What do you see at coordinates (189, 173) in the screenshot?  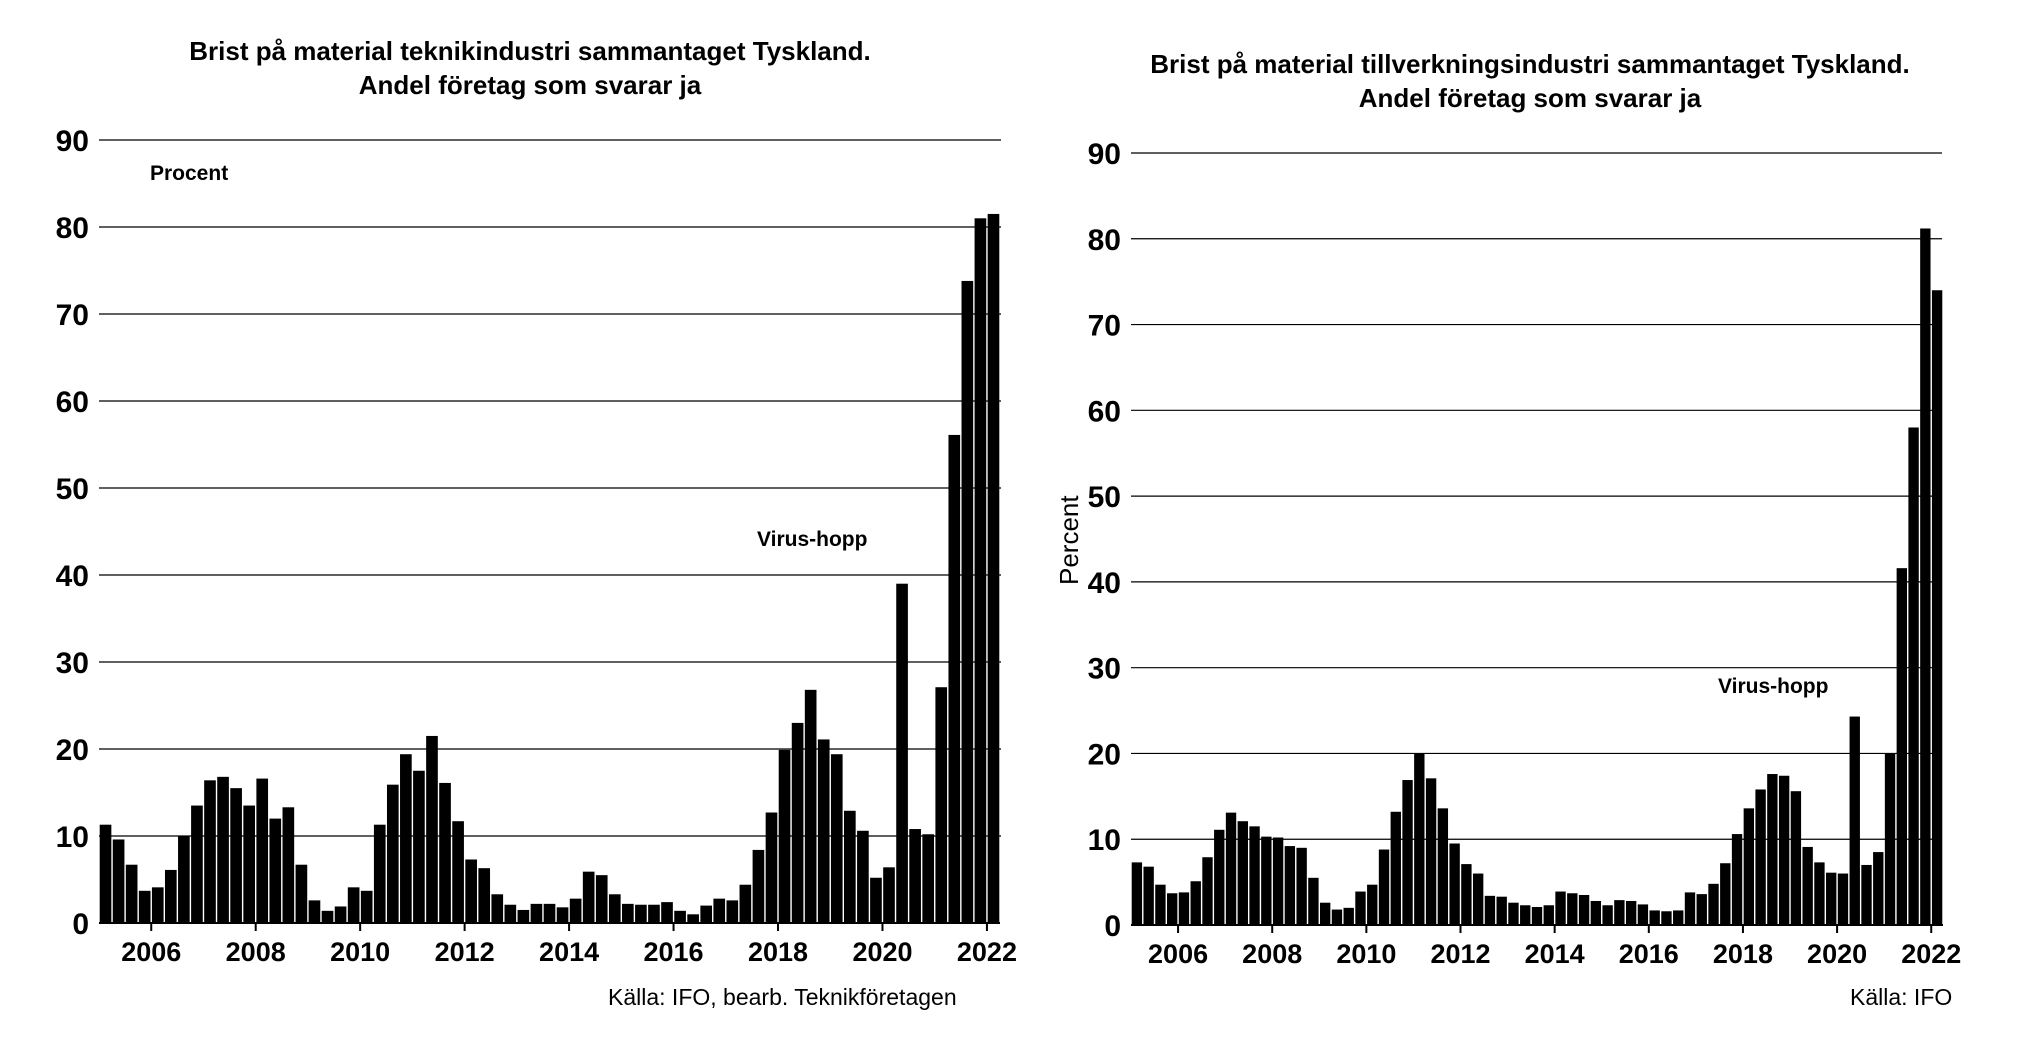 I see `chart-left-unit-label: Procent` at bounding box center [189, 173].